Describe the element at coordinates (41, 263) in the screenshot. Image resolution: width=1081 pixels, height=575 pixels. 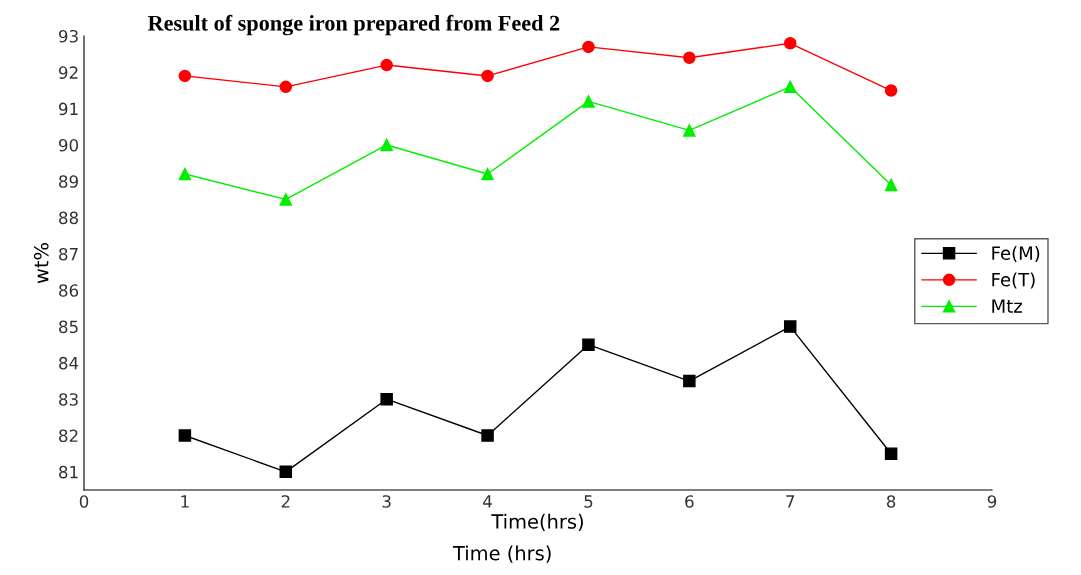
I see `y-axis-title: wt%` at that location.